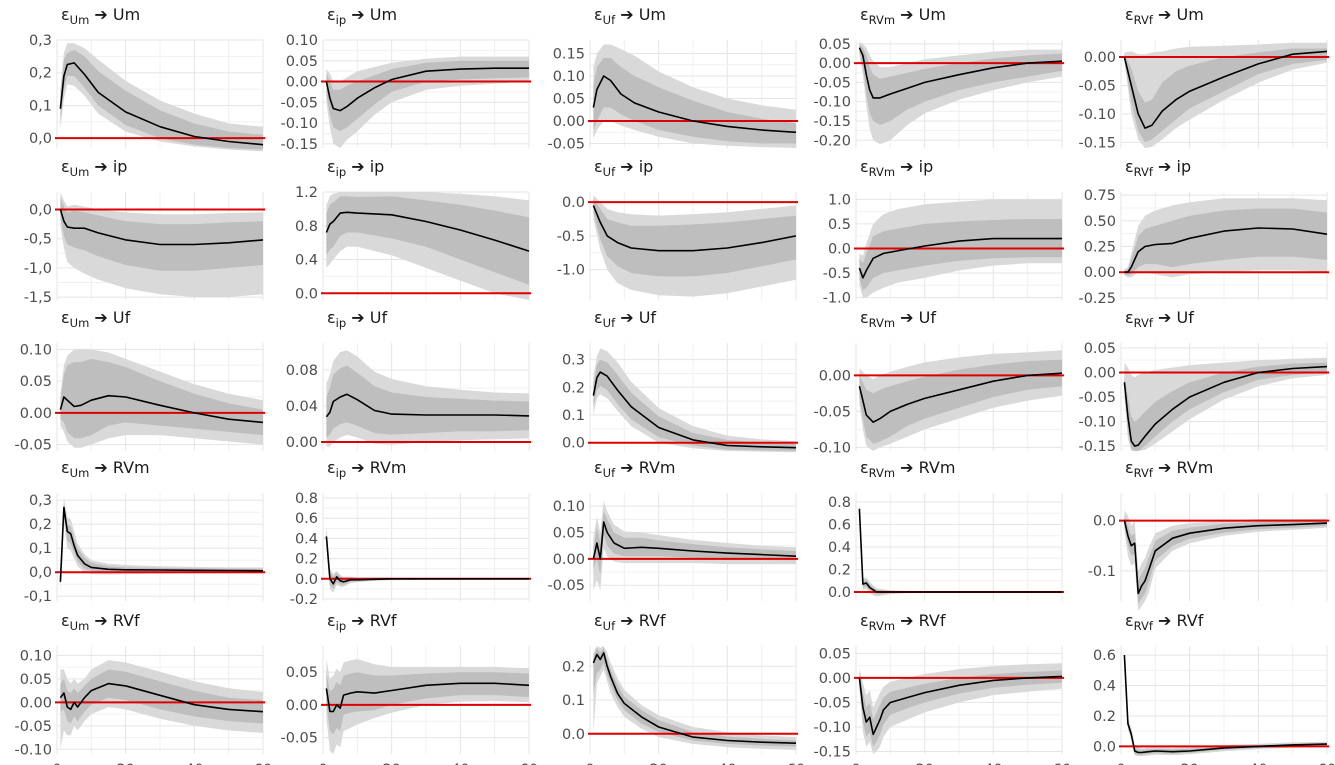 This screenshot has width=1335, height=765. Describe the element at coordinates (573, 361) in the screenshot. I see `y-tick-label: 0.3` at that location.